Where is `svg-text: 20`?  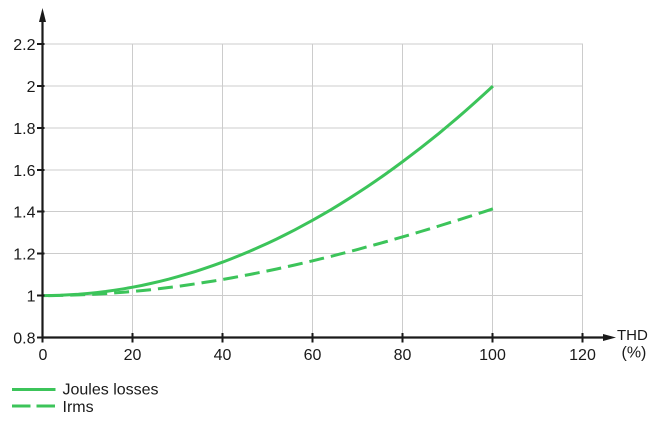
svg-text: 20 is located at coordinates (133, 355).